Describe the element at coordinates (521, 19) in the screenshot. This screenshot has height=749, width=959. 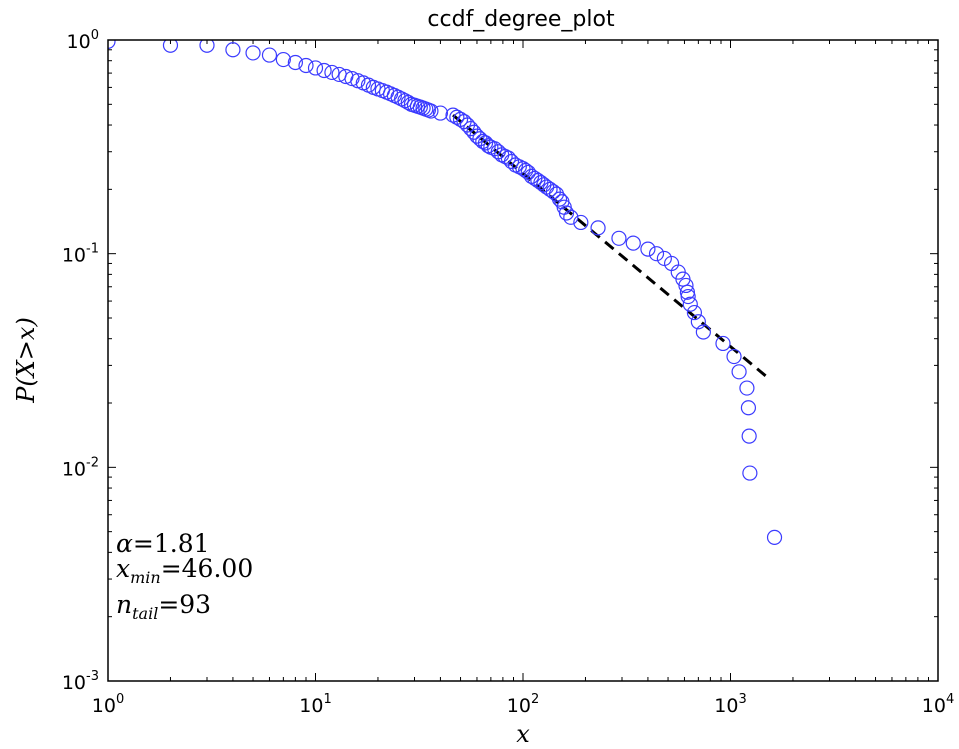
I see `chart-title: ccdf_degree_plot` at that location.